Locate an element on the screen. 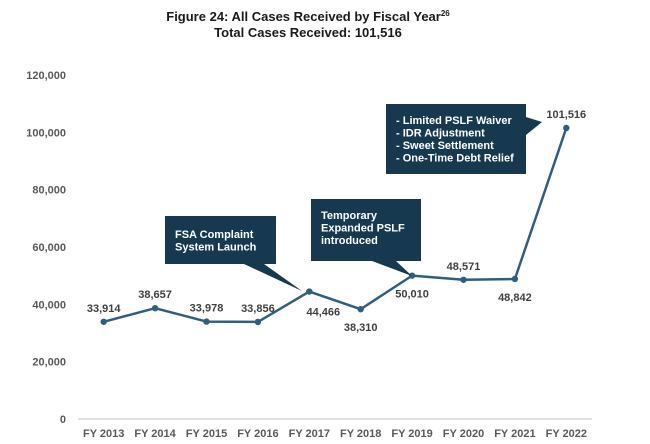 The width and height of the screenshot is (650, 444). data-label: 101,516 is located at coordinates (566, 115).